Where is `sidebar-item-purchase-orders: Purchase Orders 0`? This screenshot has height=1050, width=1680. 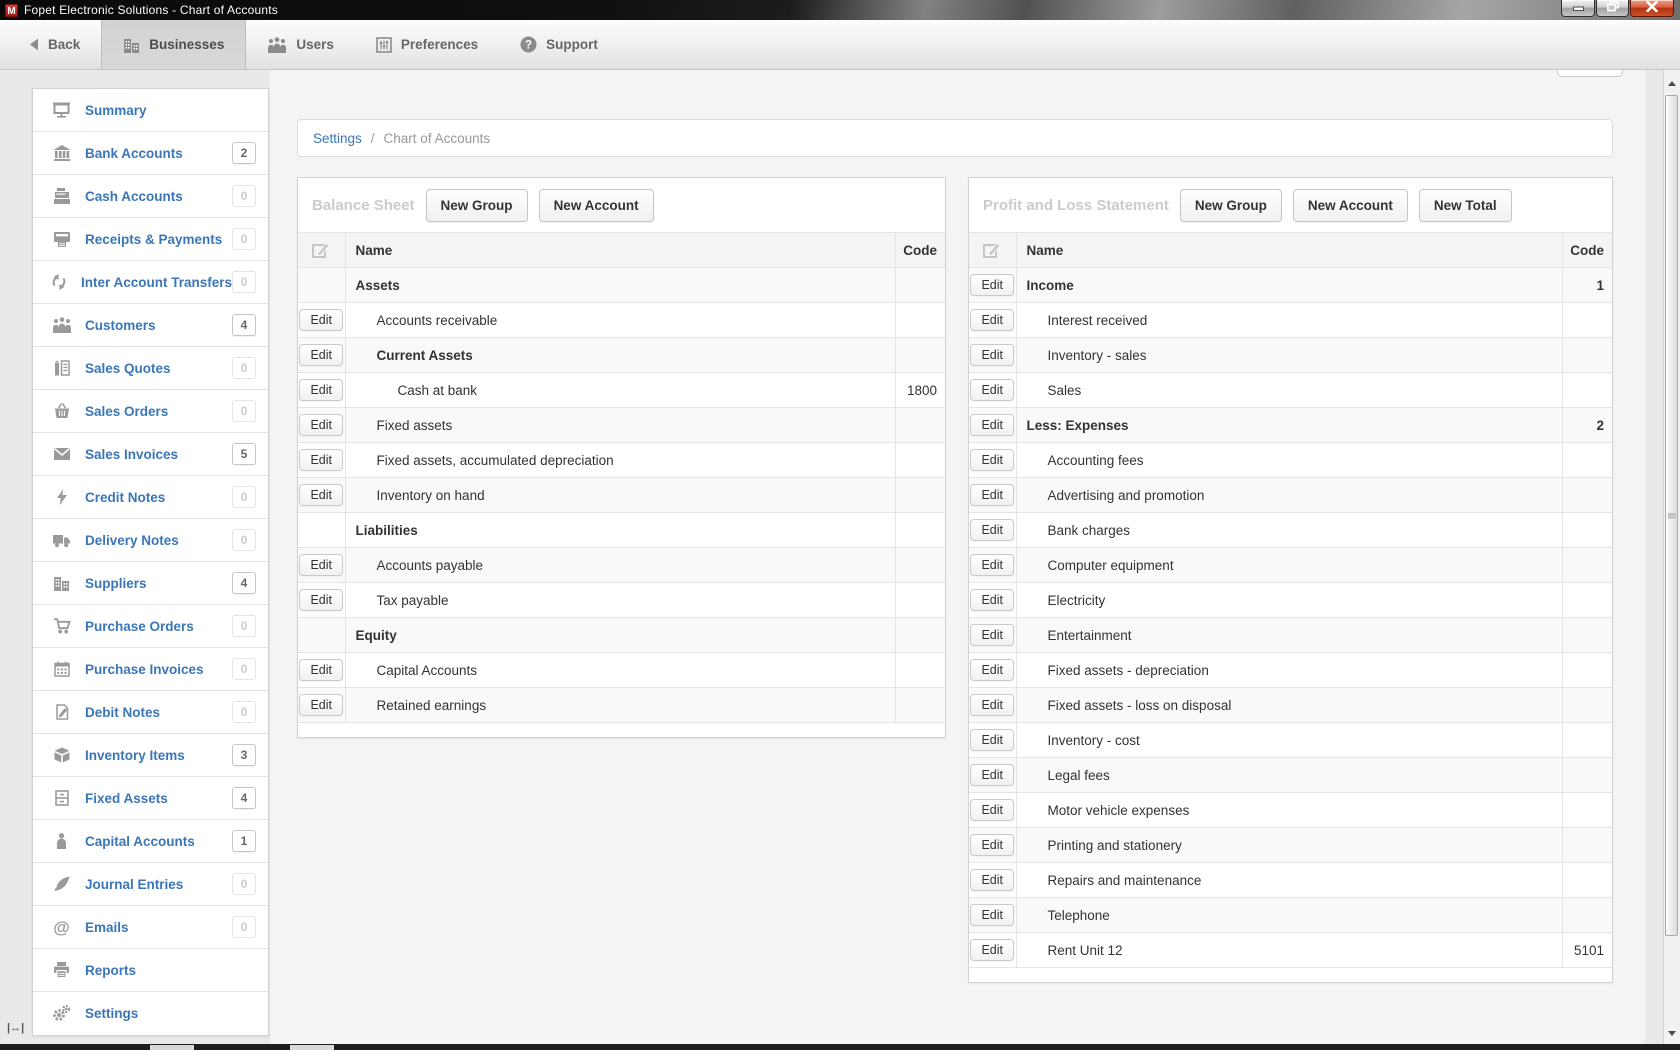 sidebar-item-purchase-orders: Purchase Orders 0 is located at coordinates (150, 626).